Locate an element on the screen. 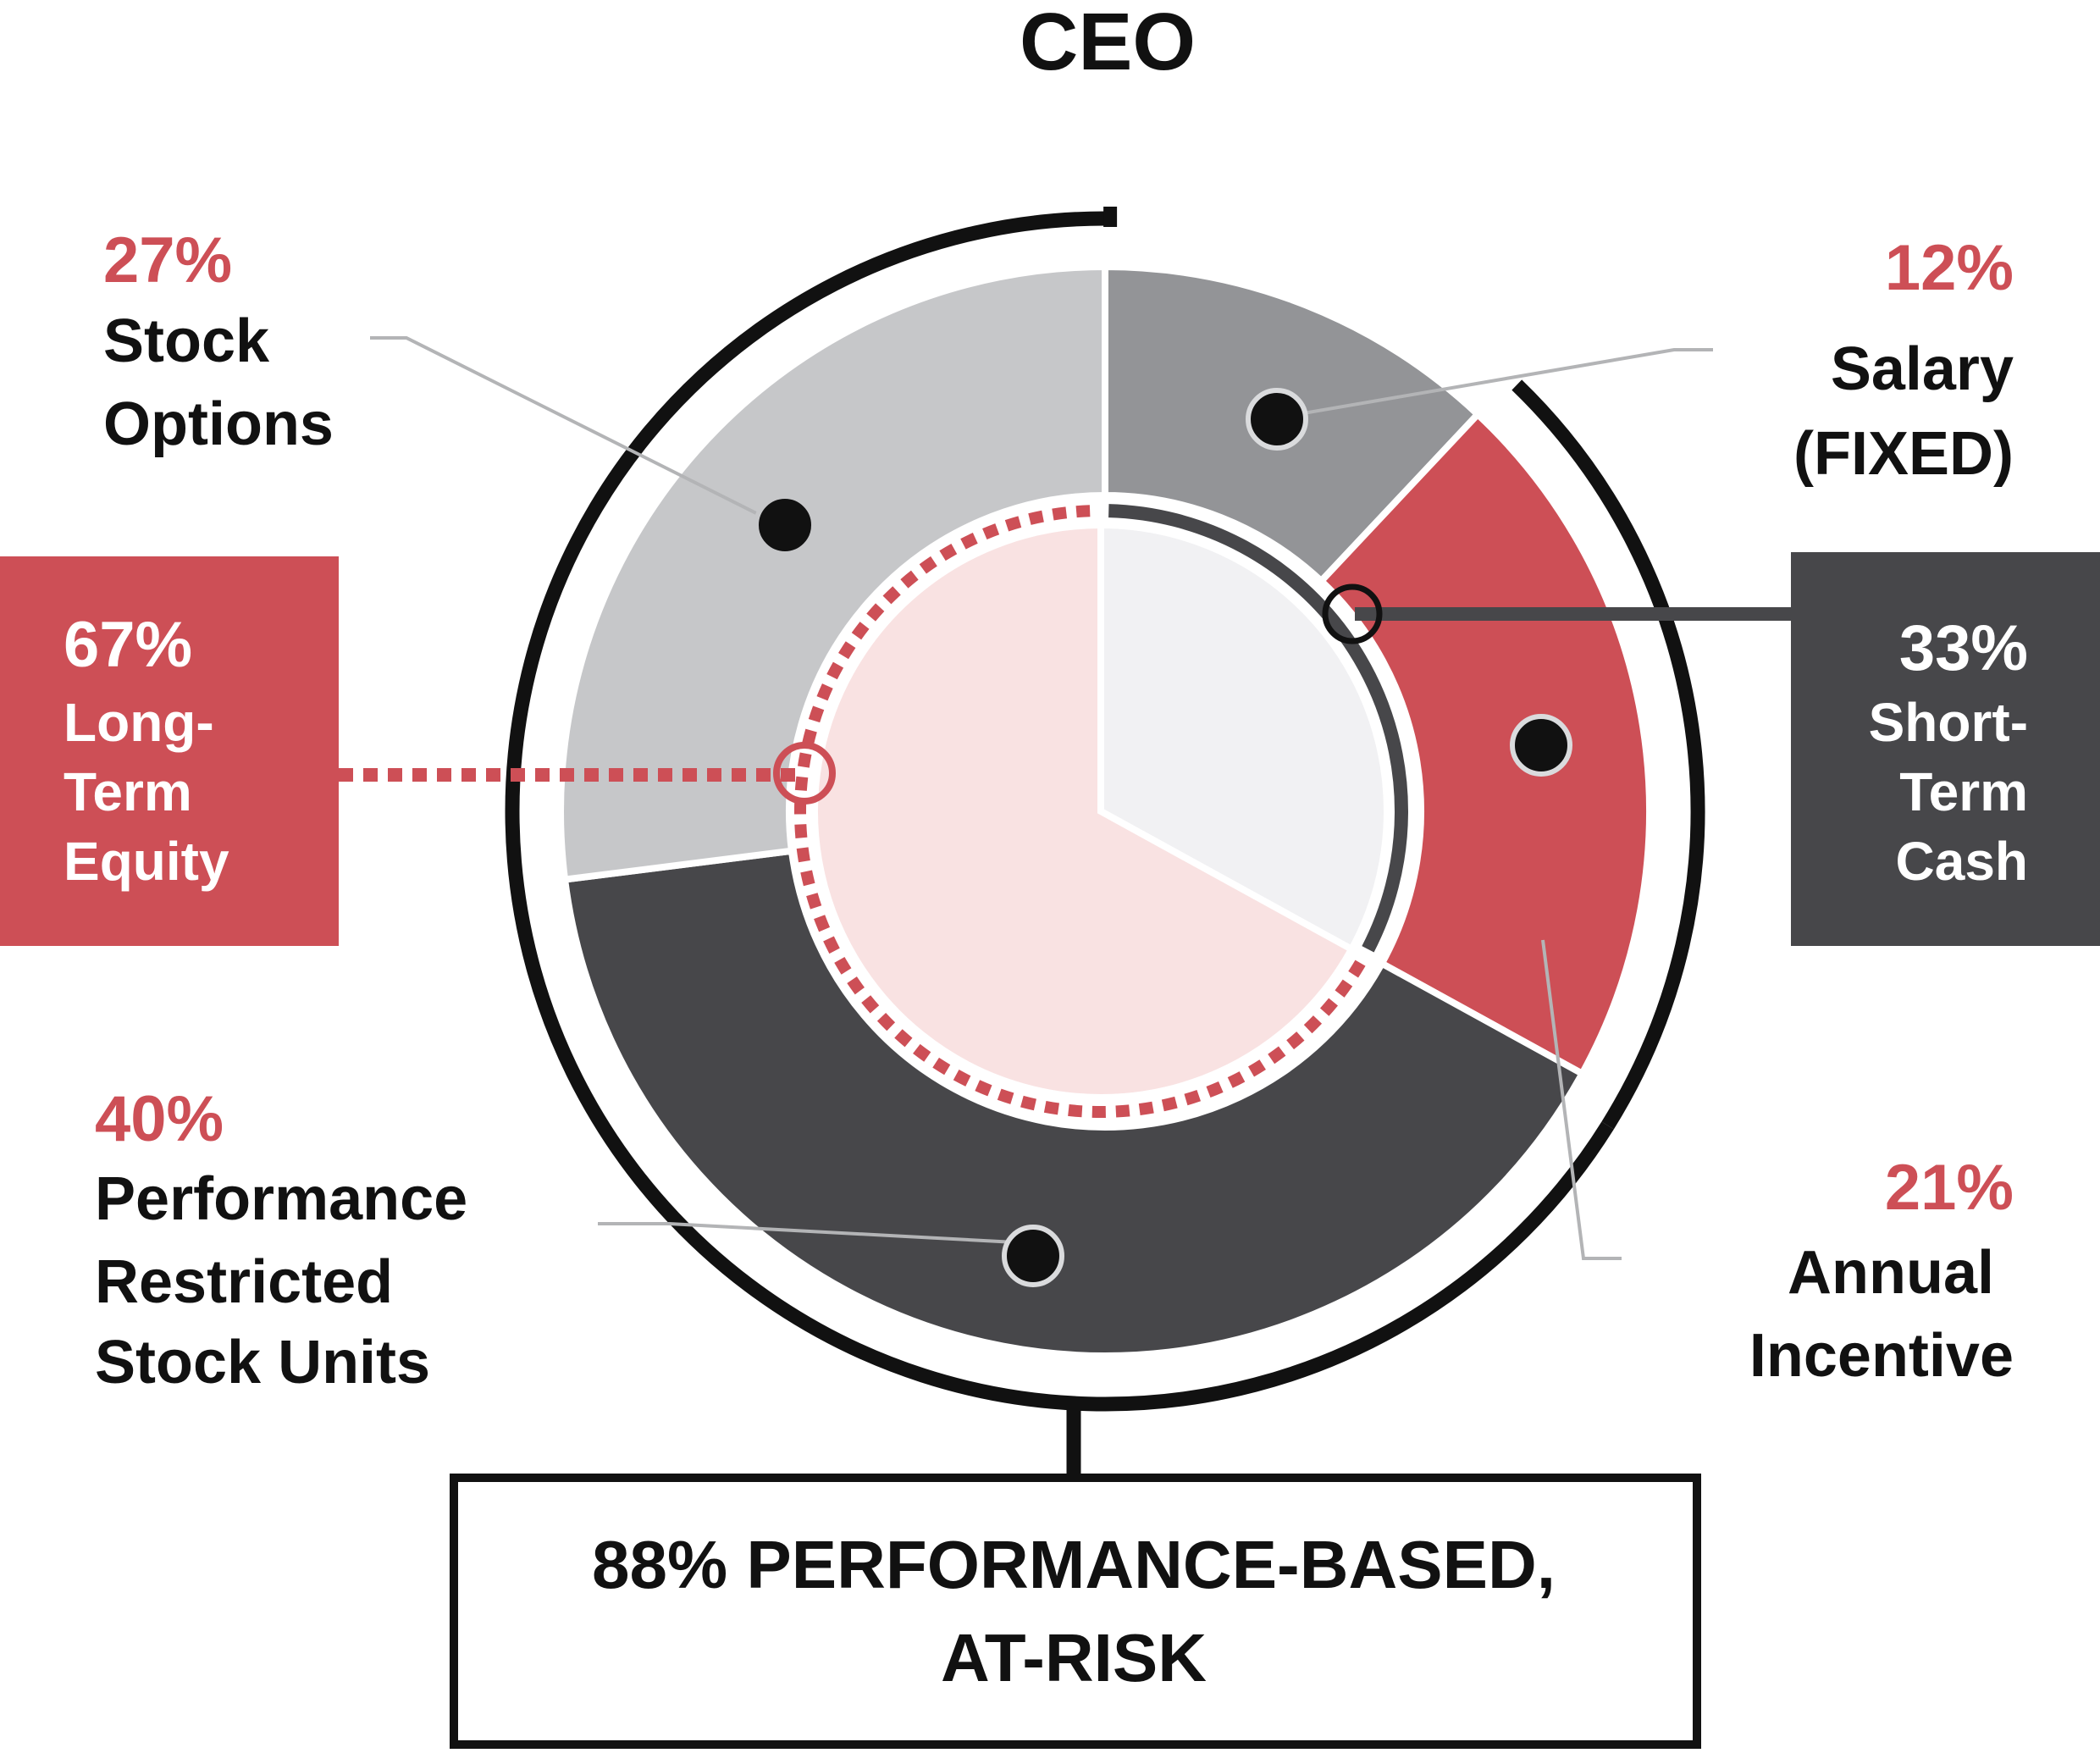 The height and width of the screenshot is (1753, 2100). stock-options-label-line1: Stock is located at coordinates (186, 341).